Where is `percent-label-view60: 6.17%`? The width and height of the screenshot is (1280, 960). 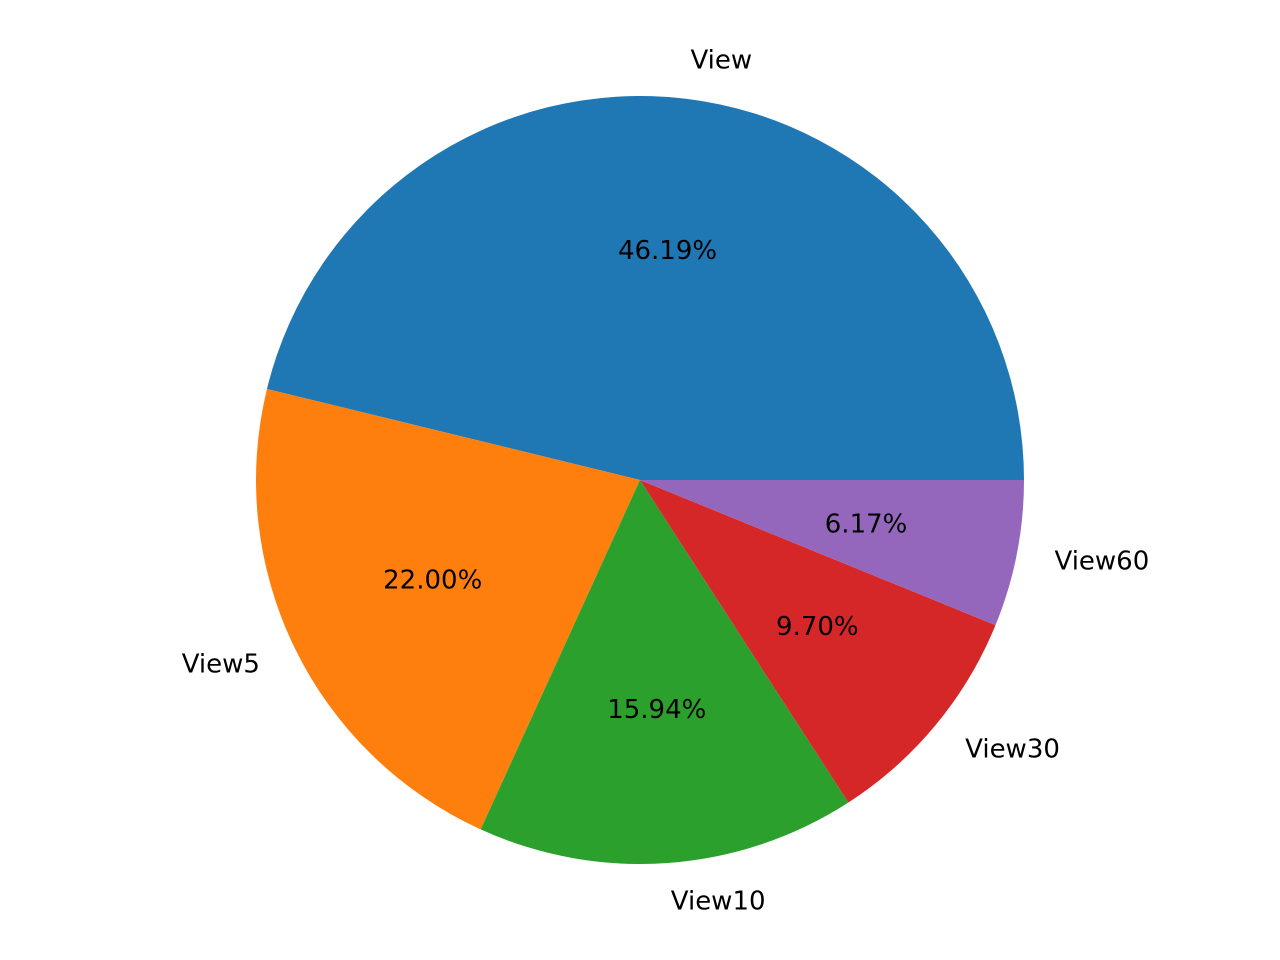 percent-label-view60: 6.17% is located at coordinates (866, 524).